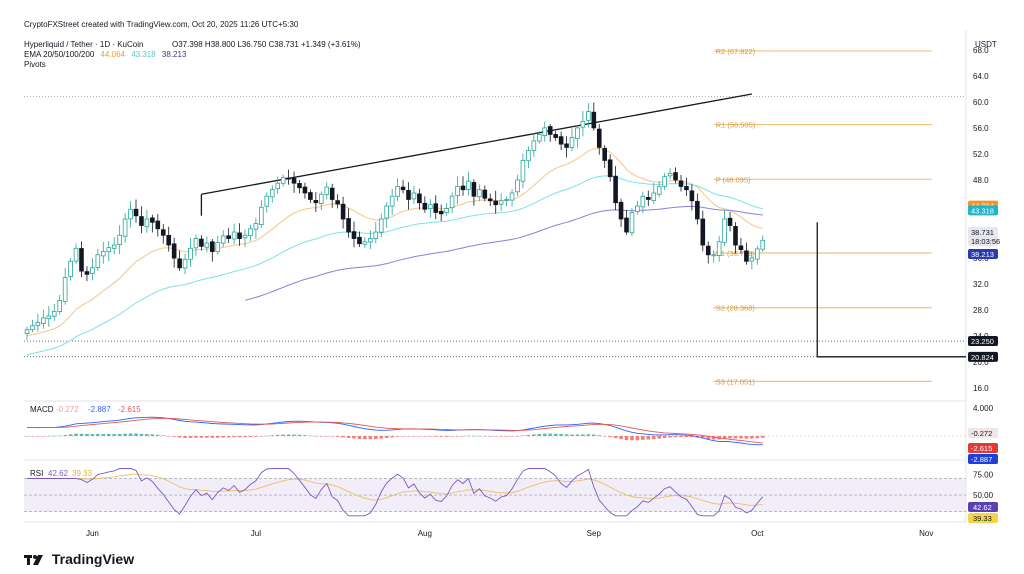  I want to click on pivots-legend: Pivots, so click(35, 64).